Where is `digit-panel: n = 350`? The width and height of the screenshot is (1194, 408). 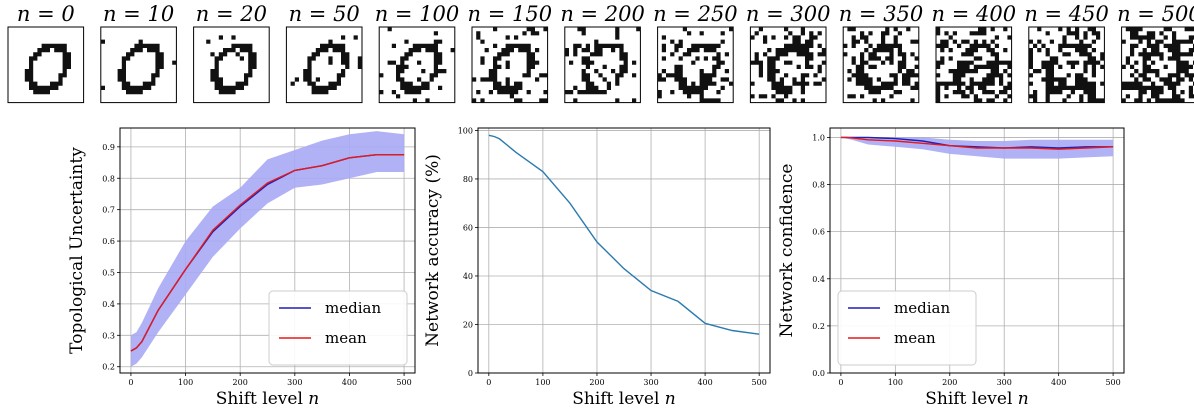
digit-panel: n = 350 is located at coordinates (881, 53).